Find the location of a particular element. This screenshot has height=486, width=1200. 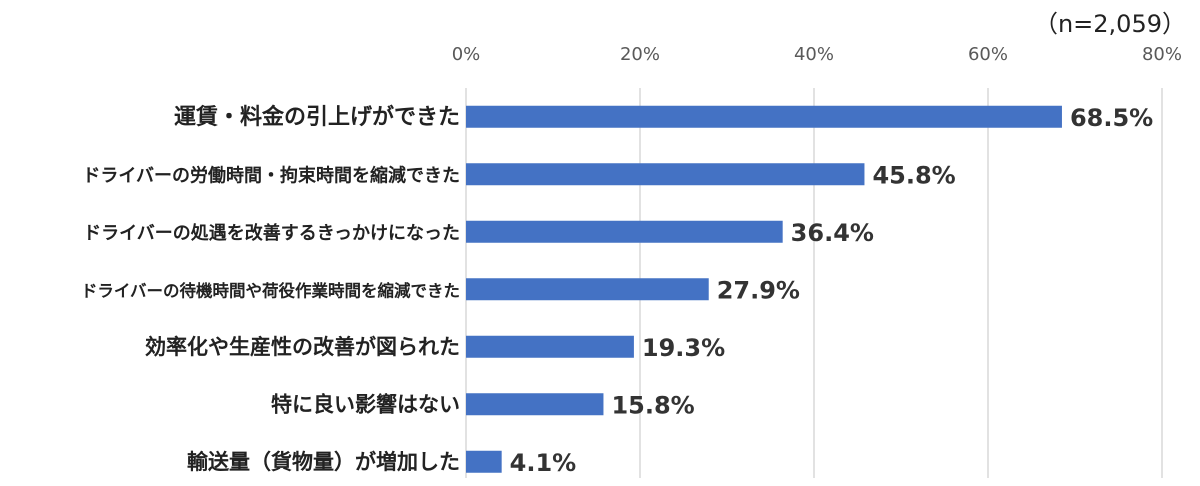

sample-size-note: （n=2,059） is located at coordinates (1109, 24).